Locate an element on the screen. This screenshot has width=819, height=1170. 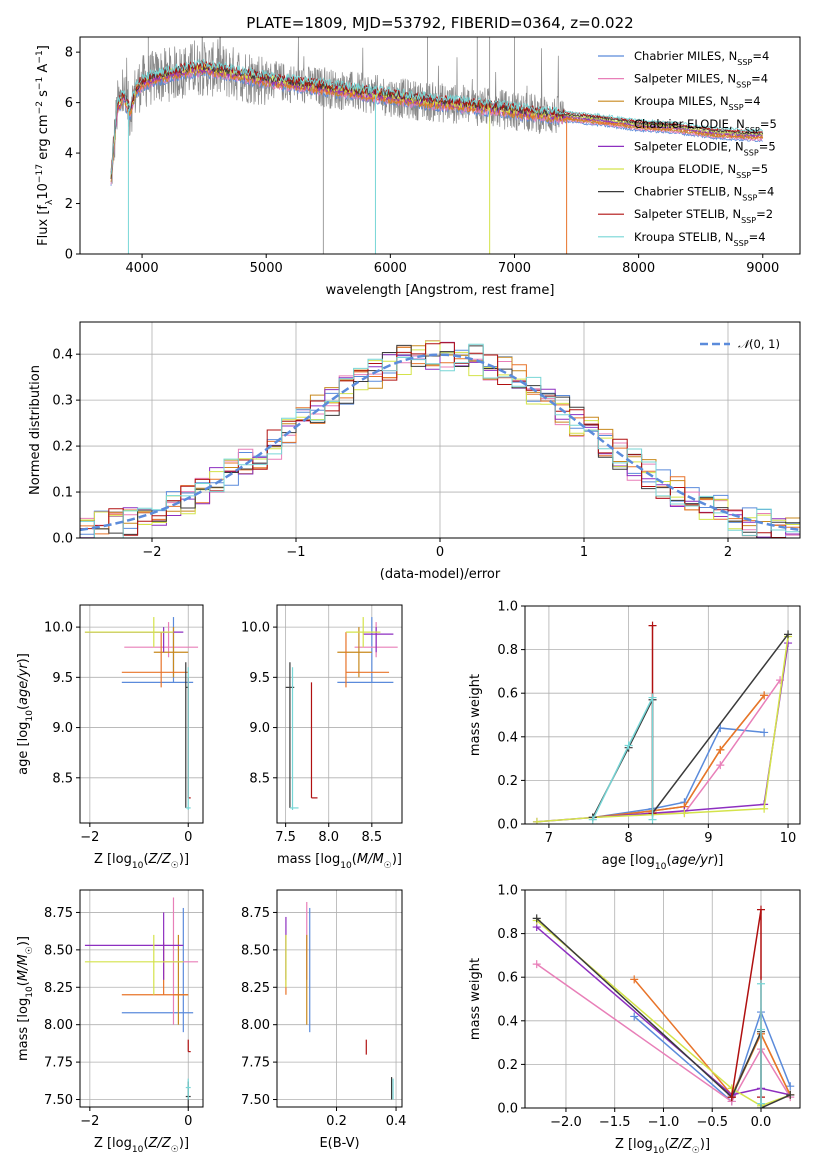
plot-area-weight_vs_age is located at coordinates (662, 722).